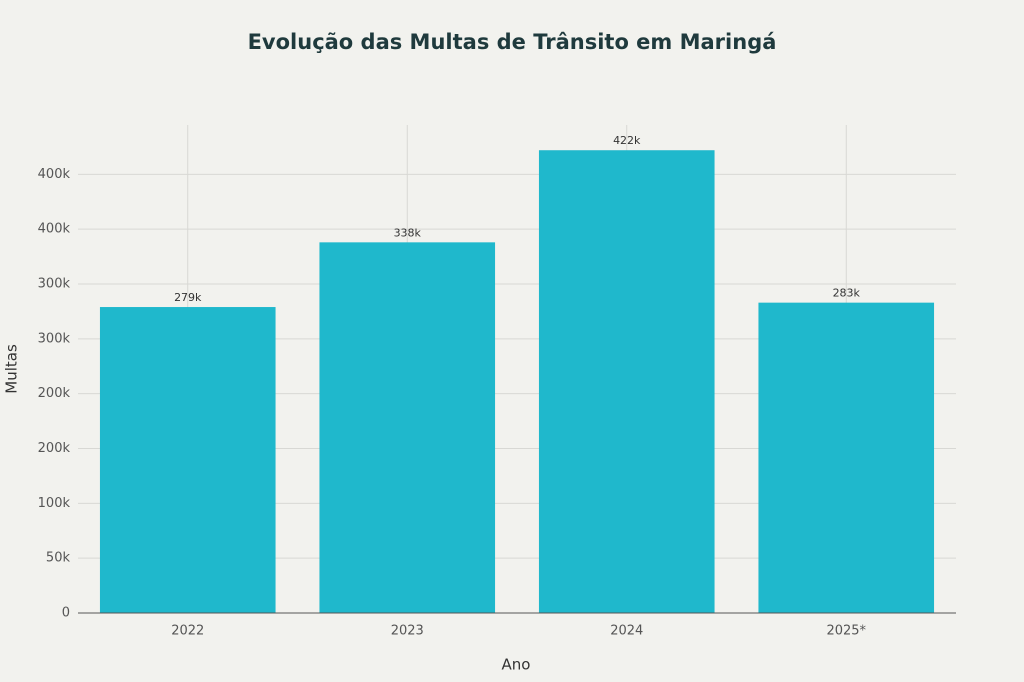  What do you see at coordinates (407, 631) in the screenshot?
I see `x-tick-label: 2023` at bounding box center [407, 631].